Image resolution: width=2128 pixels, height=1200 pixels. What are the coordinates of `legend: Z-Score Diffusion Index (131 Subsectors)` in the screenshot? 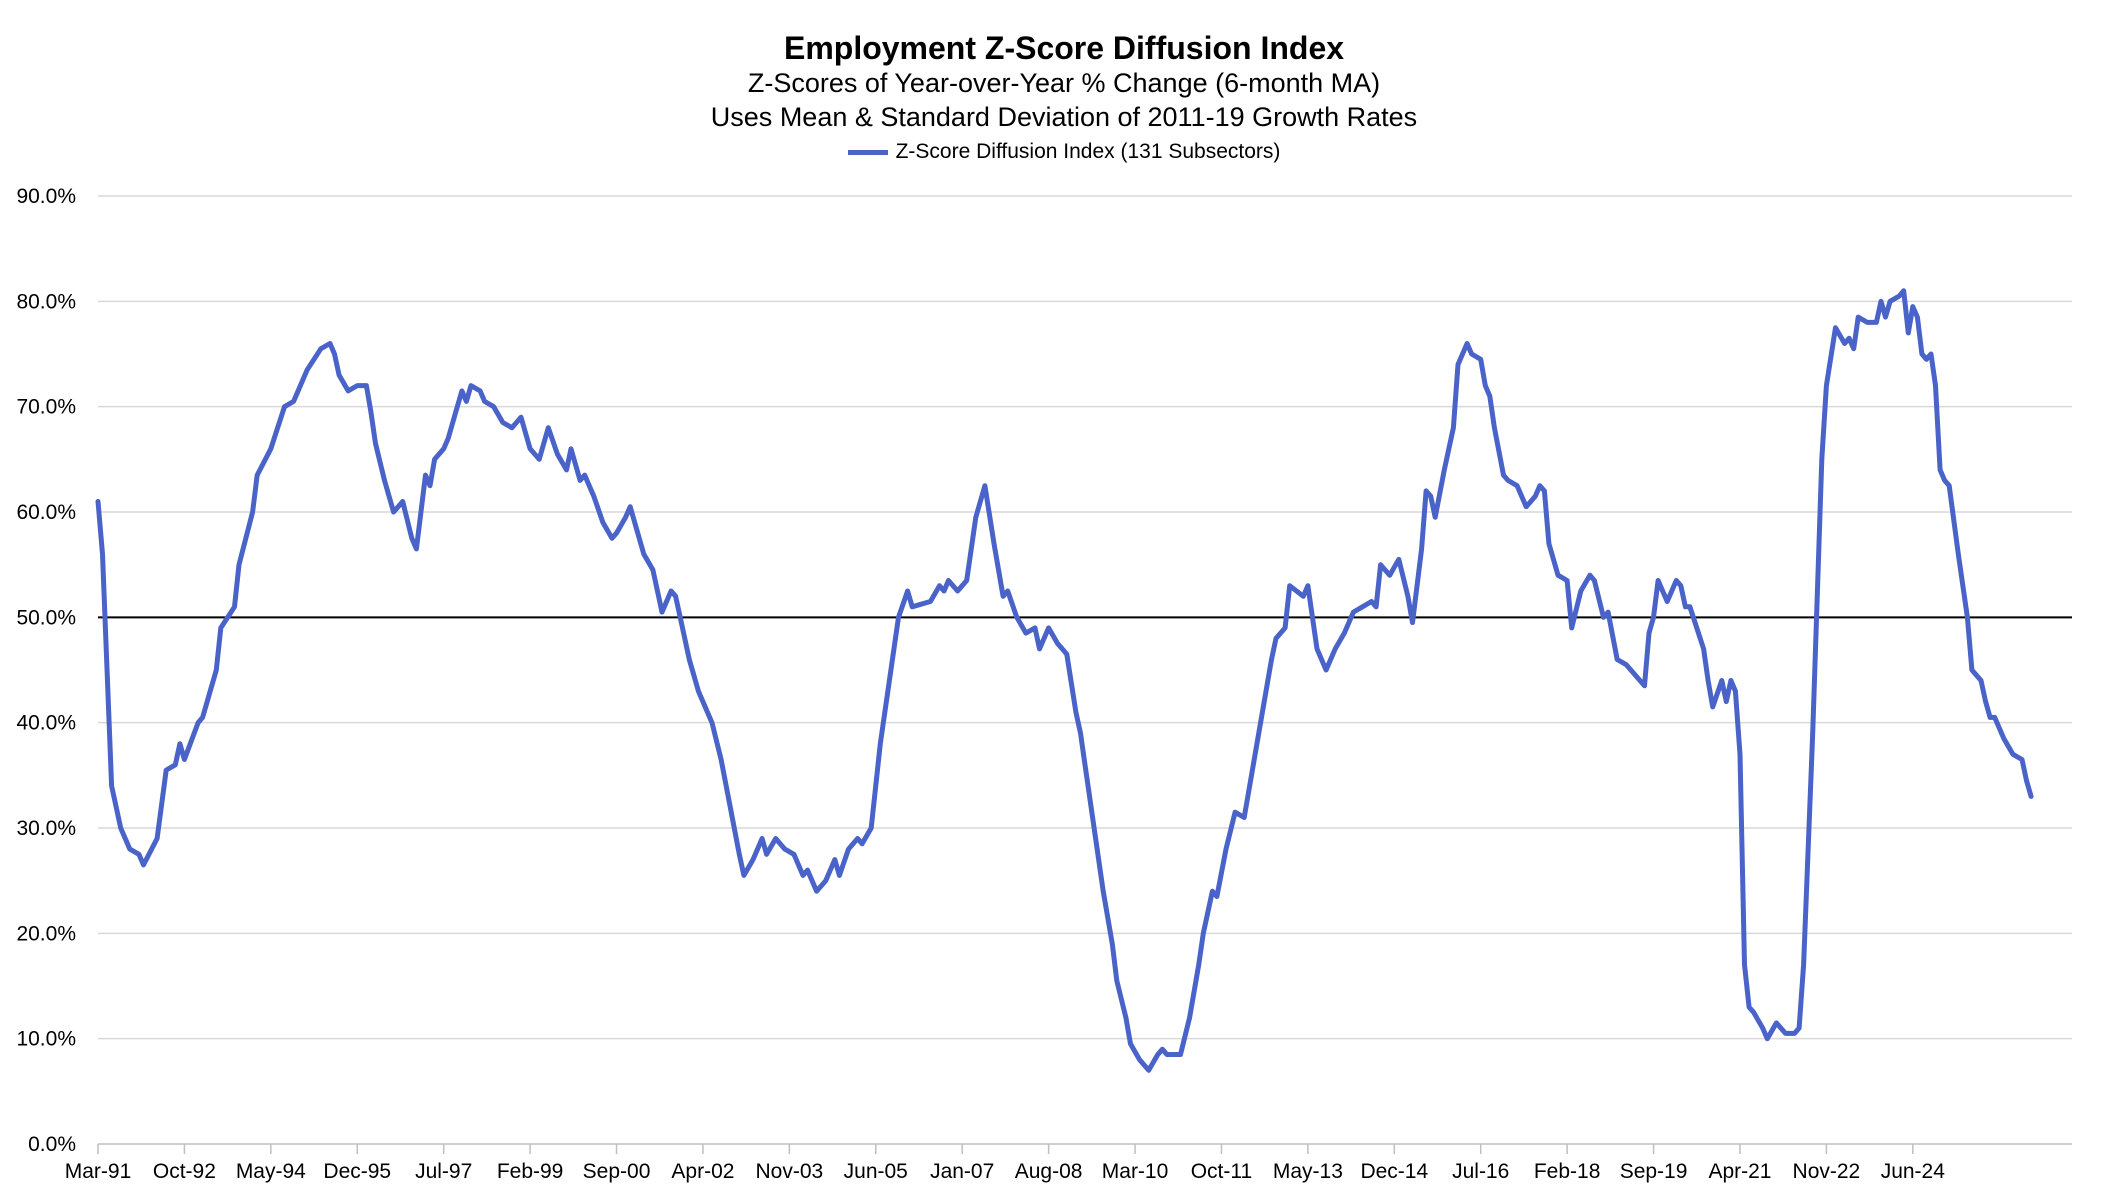 It's located at (1064, 152).